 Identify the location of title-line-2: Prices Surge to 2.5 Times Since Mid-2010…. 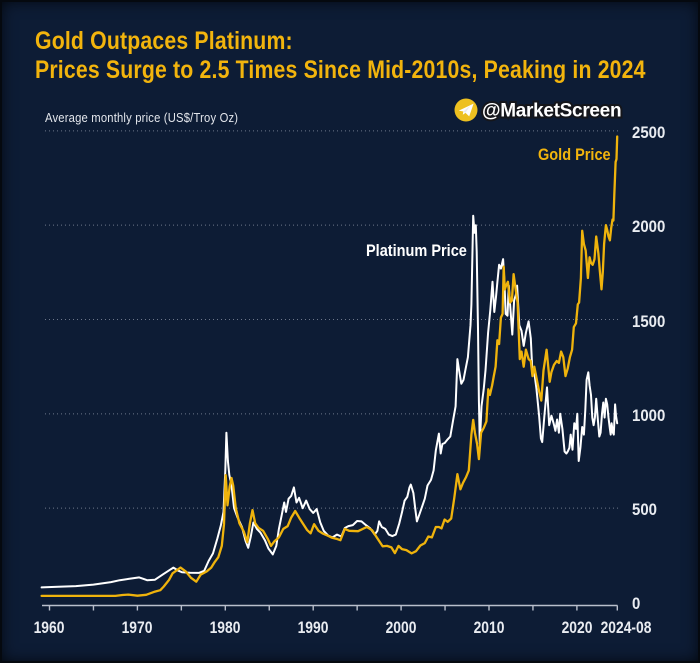
(340, 70).